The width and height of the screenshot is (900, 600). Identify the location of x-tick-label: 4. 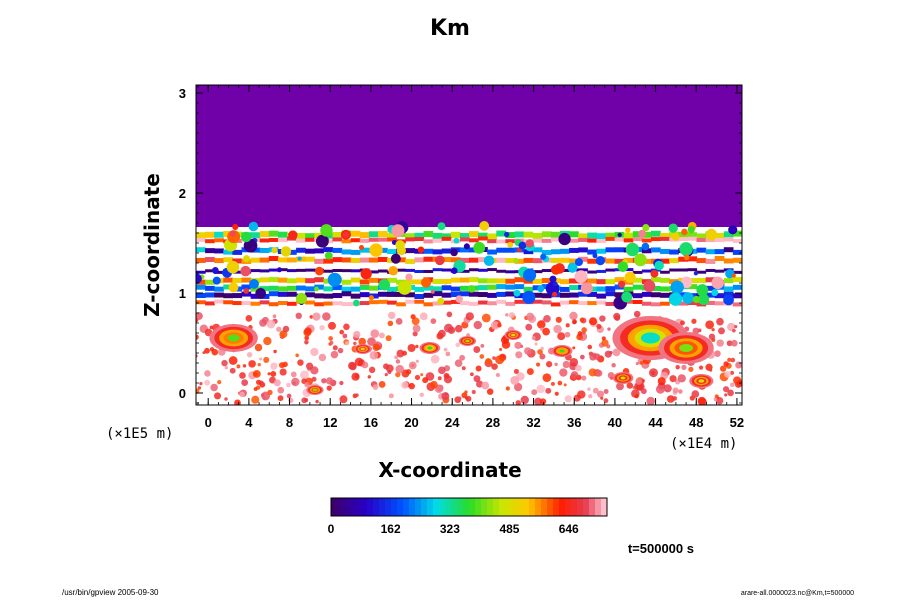
(249, 422).